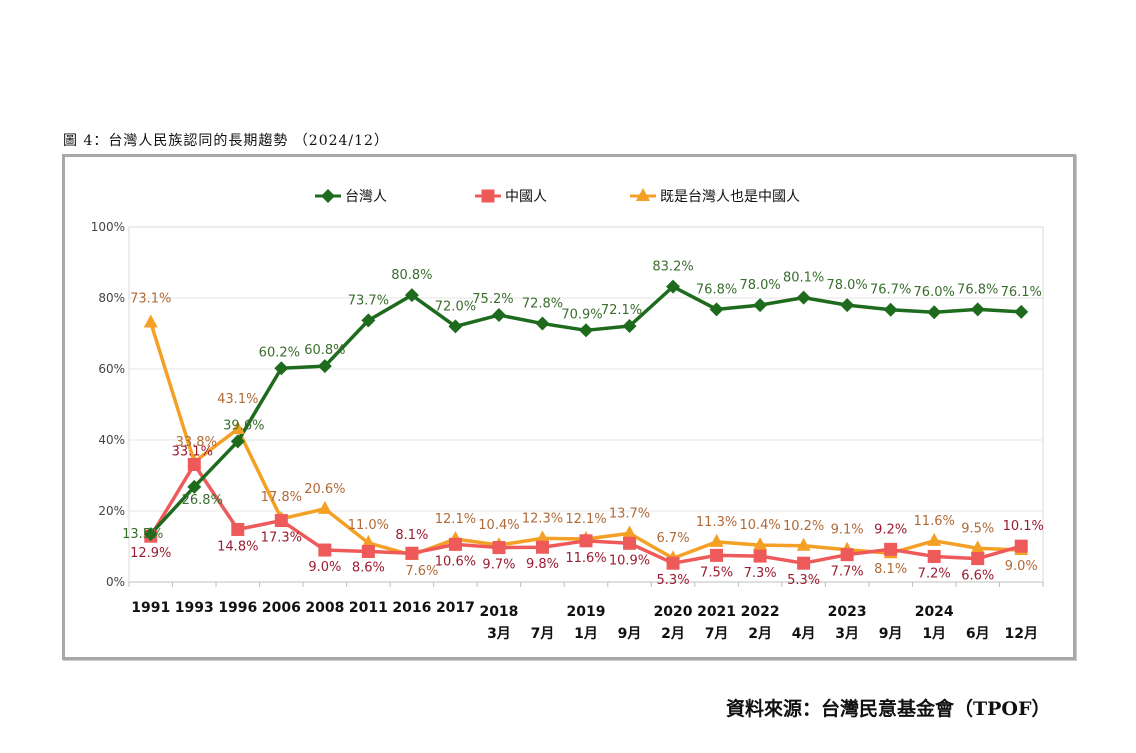 This screenshot has height=753, width=1136. I want to click on data-label: 10.2%, so click(803, 526).